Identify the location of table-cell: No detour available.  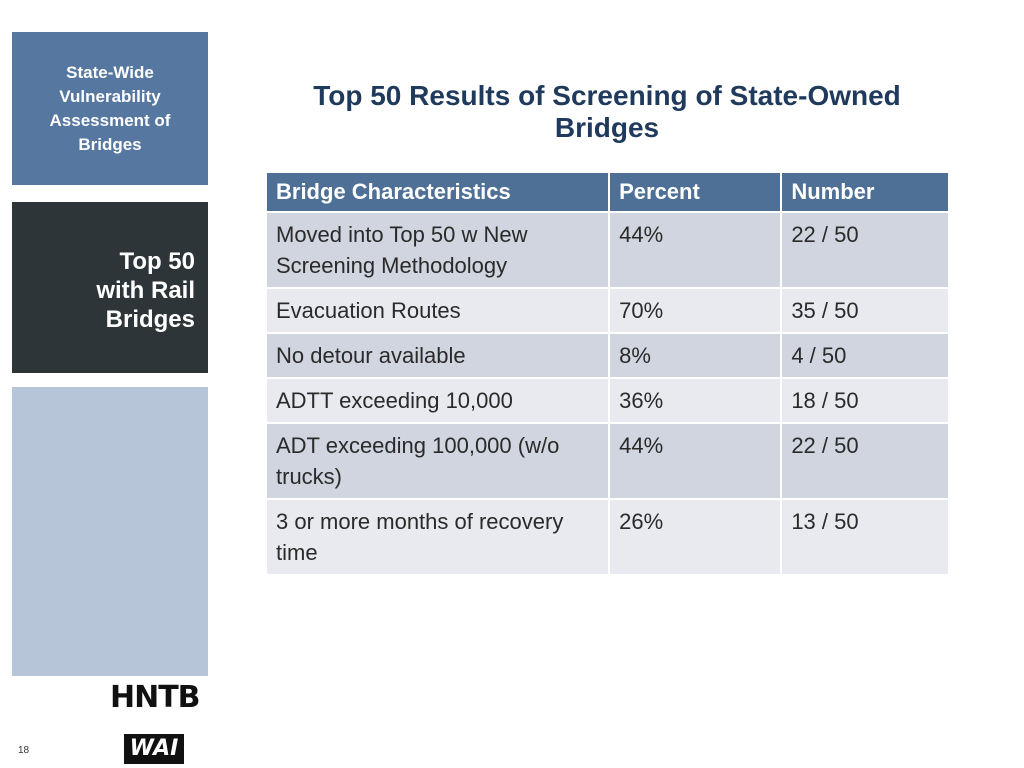
(437, 355).